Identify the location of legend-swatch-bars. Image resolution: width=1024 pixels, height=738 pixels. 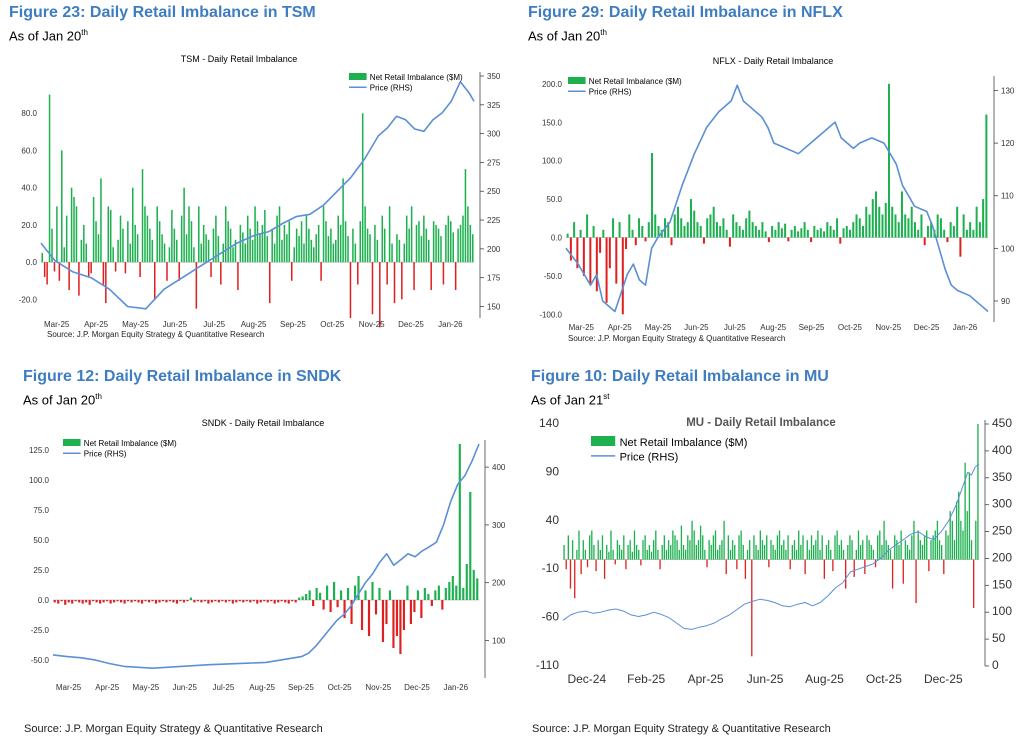
(603, 441).